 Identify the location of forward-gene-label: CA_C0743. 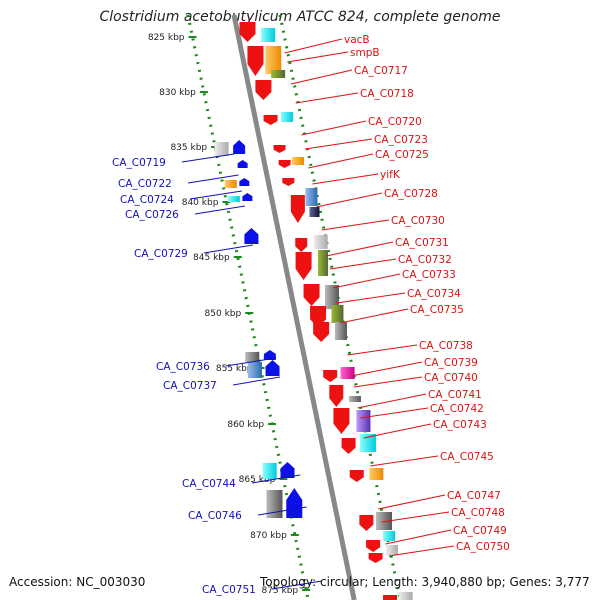
(460, 425).